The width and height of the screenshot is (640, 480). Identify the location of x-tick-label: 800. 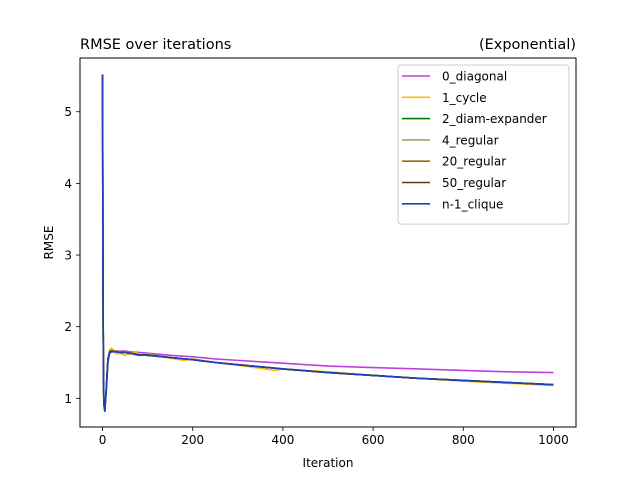
(463, 440).